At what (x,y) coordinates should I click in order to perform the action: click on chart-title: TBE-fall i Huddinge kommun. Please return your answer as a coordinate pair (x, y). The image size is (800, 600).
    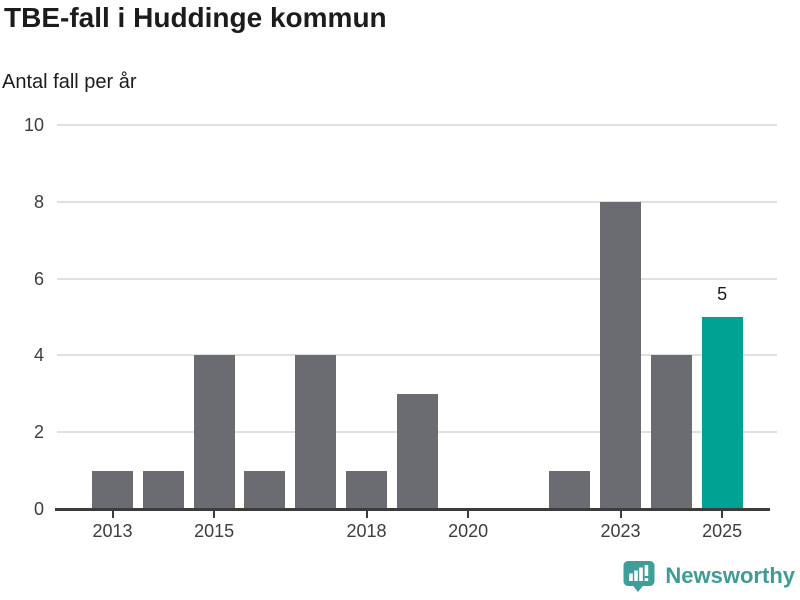
    Looking at the image, I should click on (195, 17).